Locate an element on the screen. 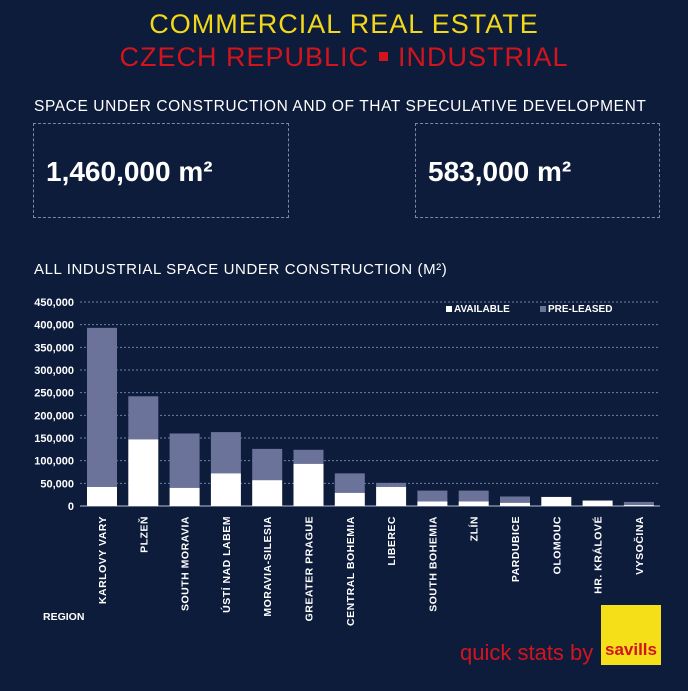 Image resolution: width=688 pixels, height=691 pixels. x-category-label: GREATER PRAGUE is located at coordinates (310, 568).